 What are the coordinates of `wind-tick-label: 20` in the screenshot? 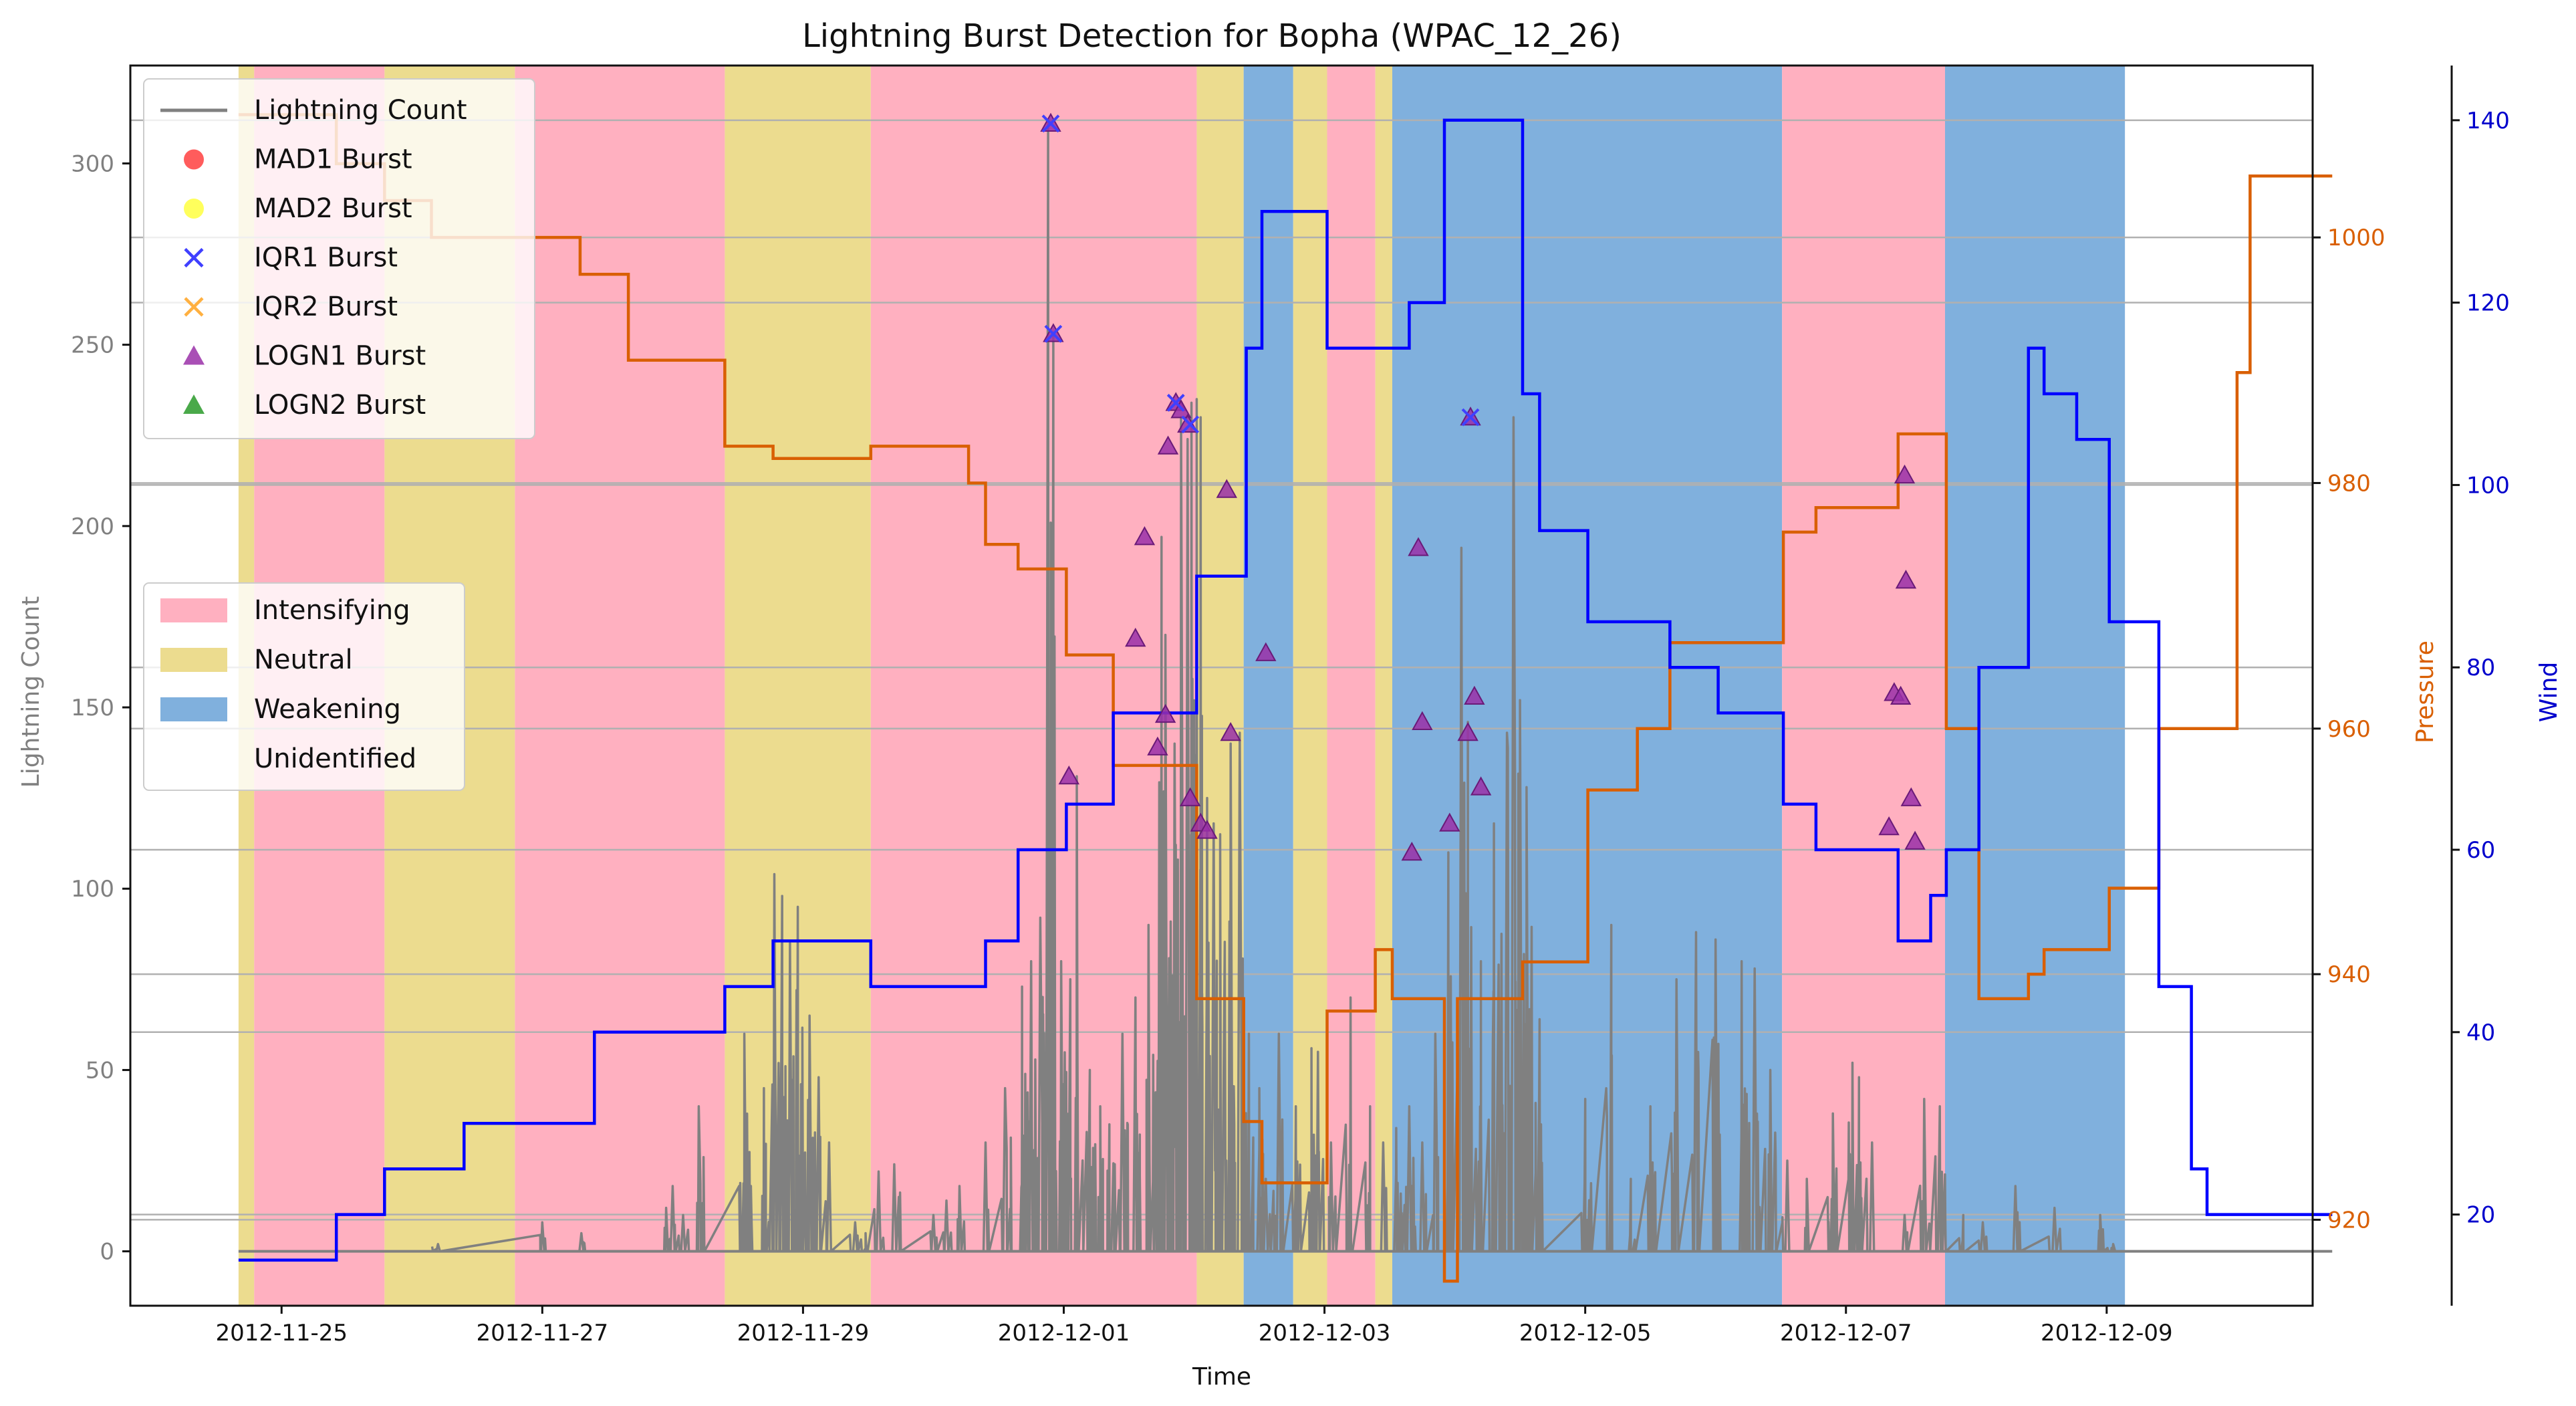 It's located at (2480, 1215).